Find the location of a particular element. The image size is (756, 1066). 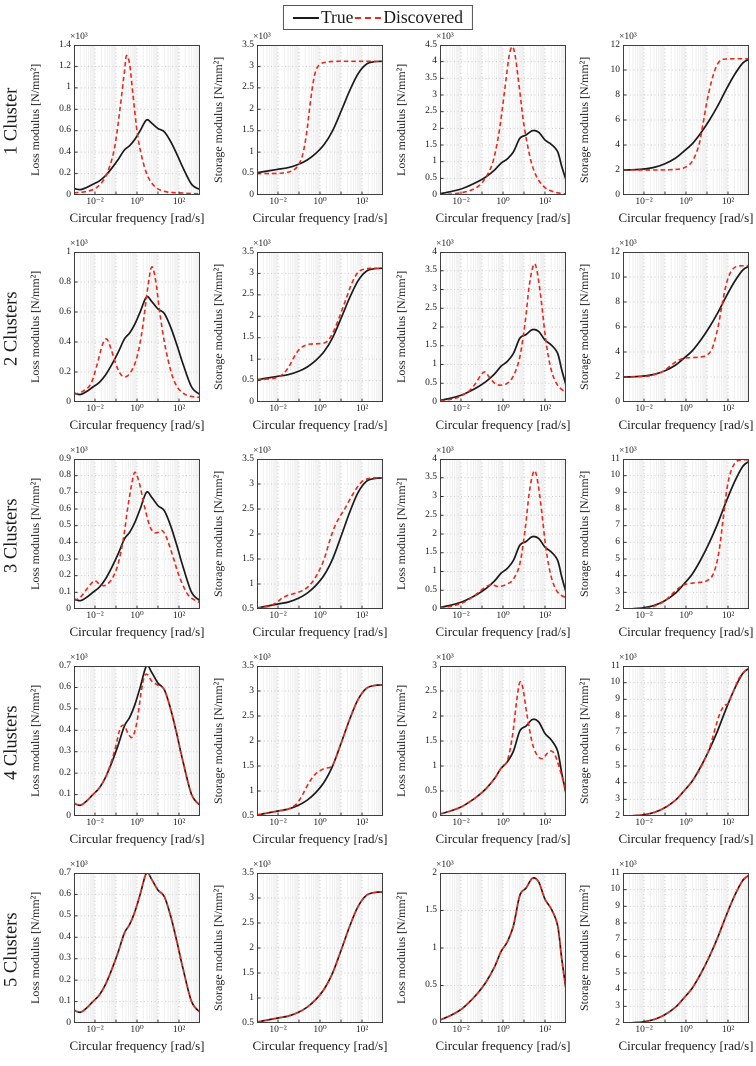

row-label-gutter: 1 Cluster is located at coordinates (12, 133).